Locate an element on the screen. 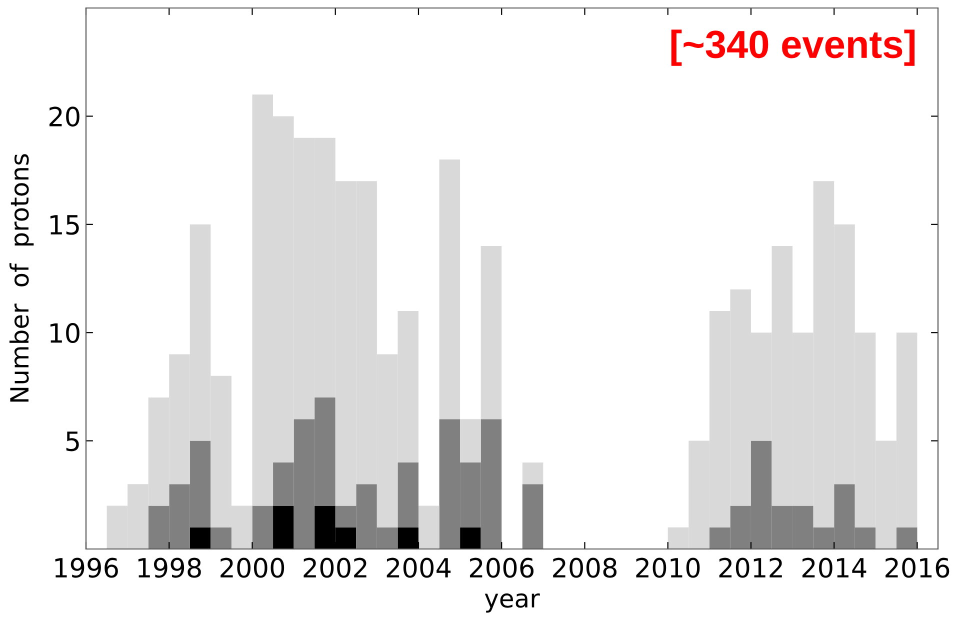 The image size is (969, 618). x-axis-title: year is located at coordinates (512, 603).